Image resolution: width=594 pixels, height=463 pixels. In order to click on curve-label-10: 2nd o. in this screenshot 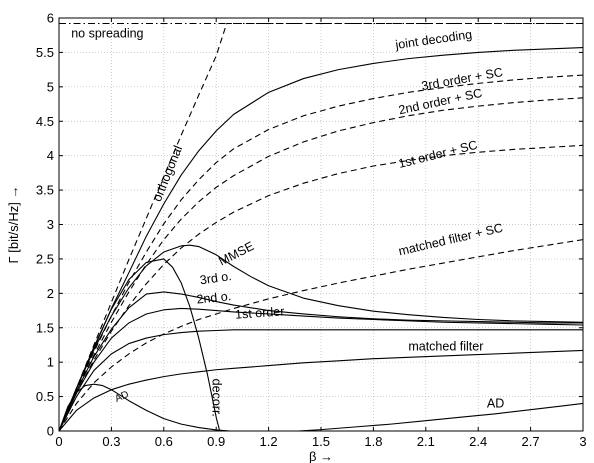, I will do `click(214, 298)`.